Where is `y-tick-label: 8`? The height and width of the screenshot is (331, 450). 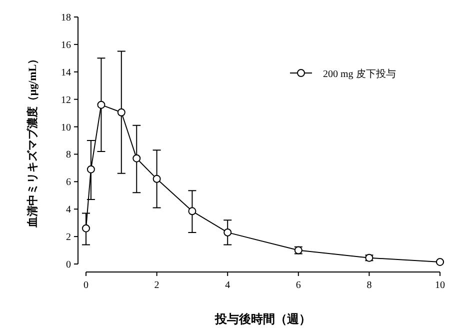
y-tick-label: 8 is located at coordinates (68, 155).